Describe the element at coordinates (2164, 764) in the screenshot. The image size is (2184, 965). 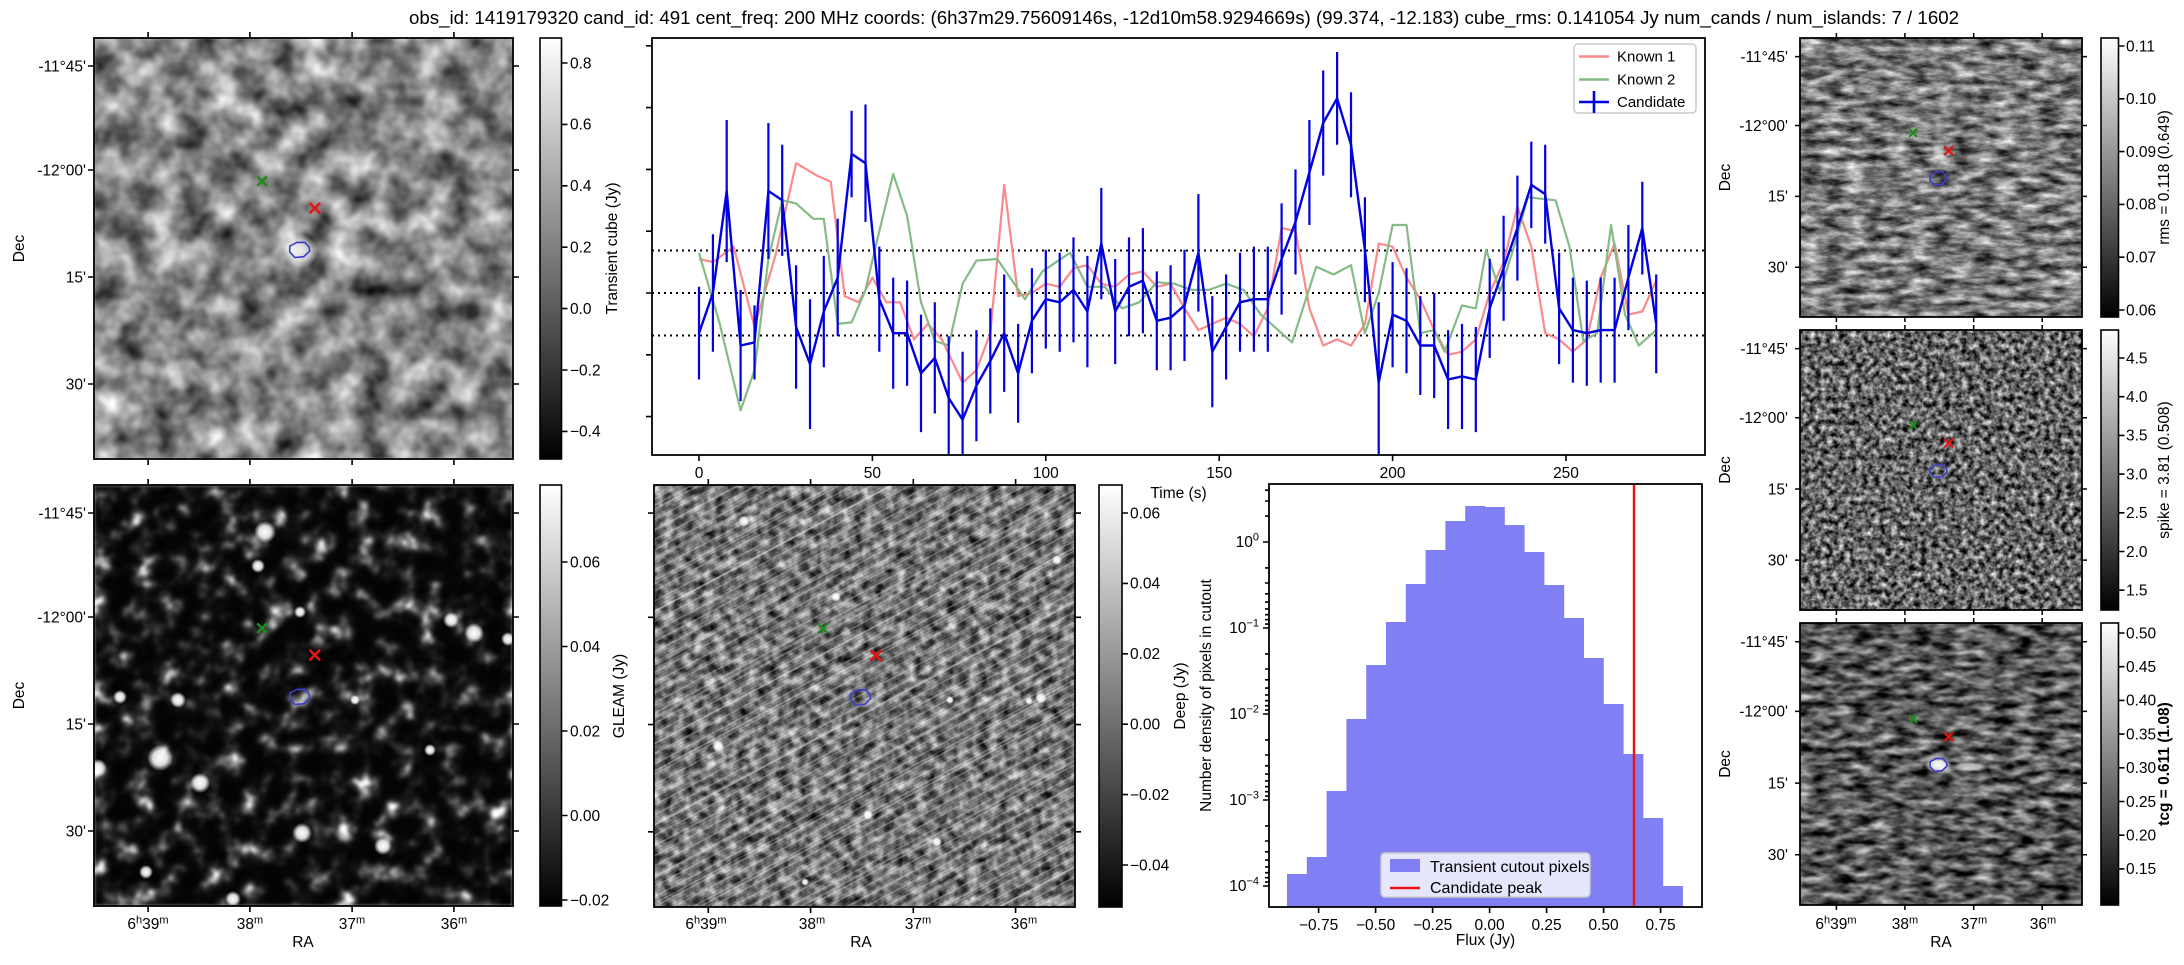
I see `svg-text: tcg = 0.611 (1.08)` at that location.